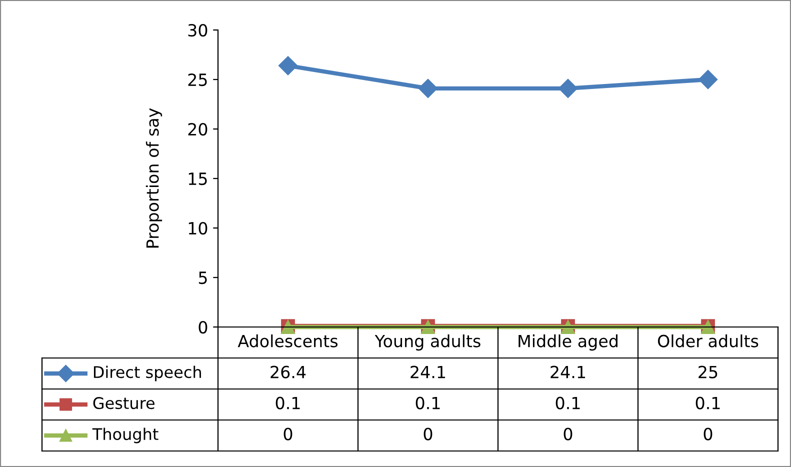 This screenshot has height=467, width=791. I want to click on y-tick-label: 25, so click(197, 79).